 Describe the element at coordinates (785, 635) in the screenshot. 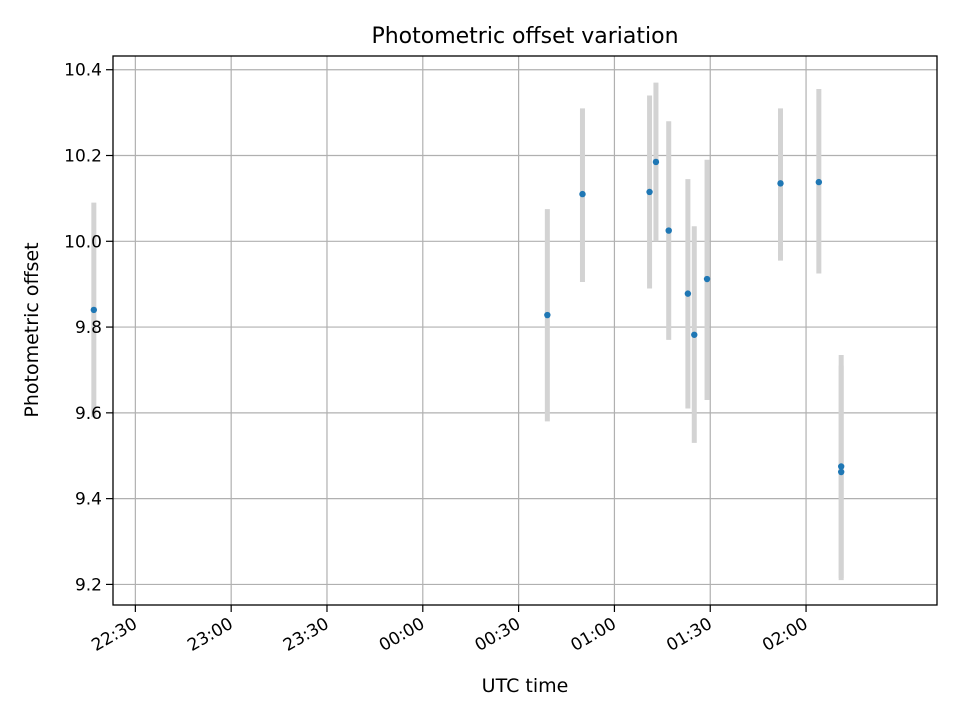

I see `x-tick-label: 02:00` at that location.